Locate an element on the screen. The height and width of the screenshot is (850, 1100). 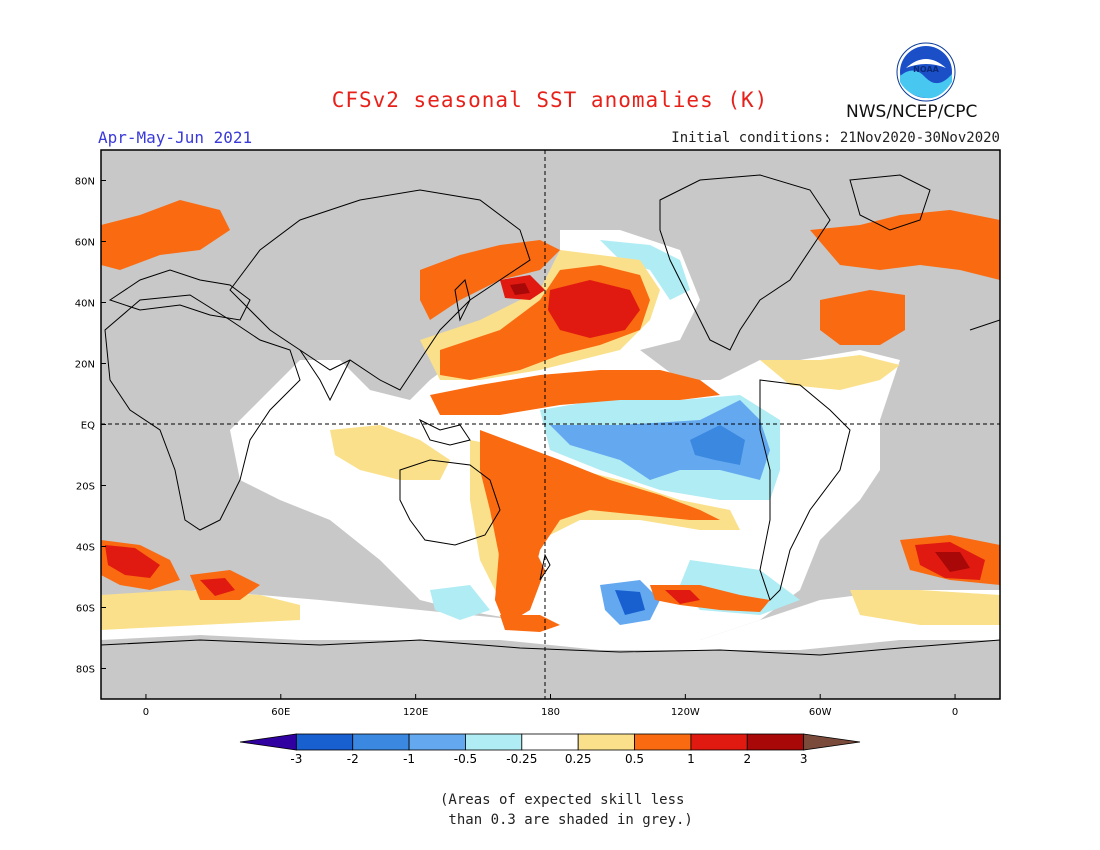
colorbar-lower-arrow is located at coordinates (268, 742).